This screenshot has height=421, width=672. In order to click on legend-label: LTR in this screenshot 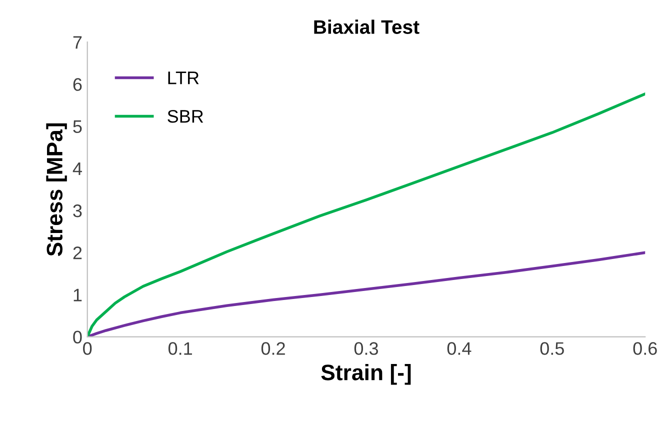, I will do `click(183, 78)`.